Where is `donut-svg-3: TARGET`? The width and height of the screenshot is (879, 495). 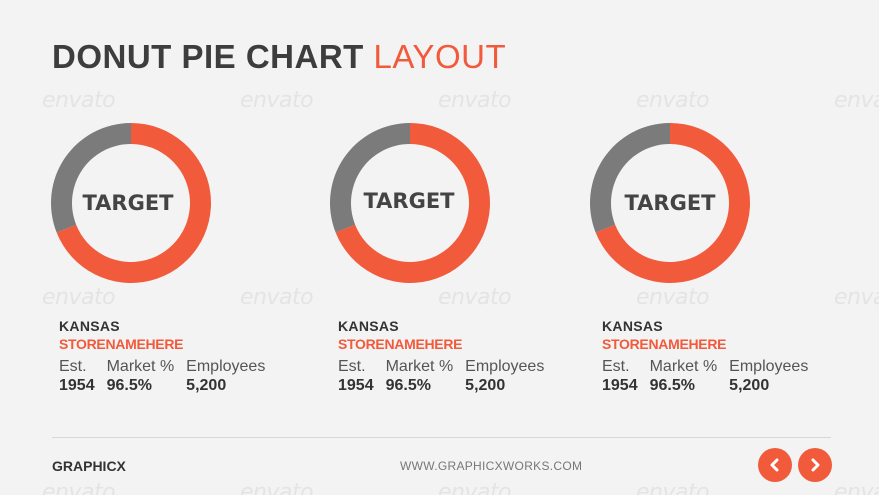
donut-svg-3: TARGET is located at coordinates (670, 203).